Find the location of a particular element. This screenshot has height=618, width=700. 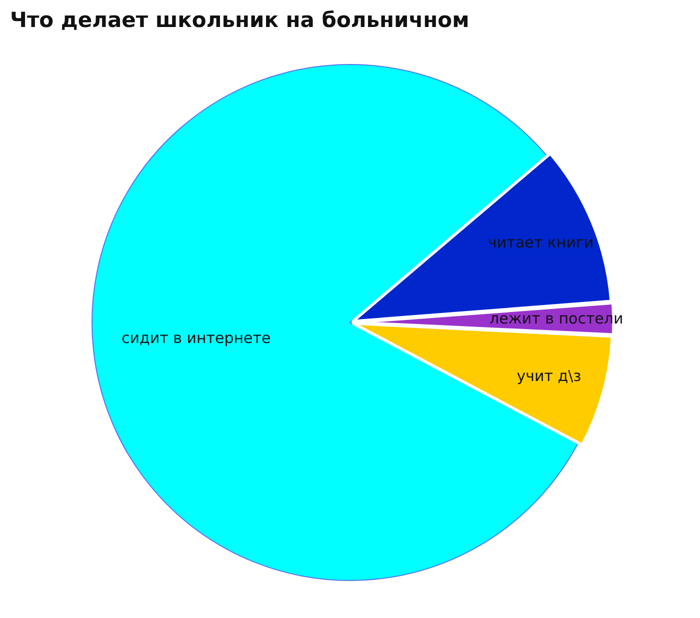

slice-label: учит д\з is located at coordinates (549, 376).